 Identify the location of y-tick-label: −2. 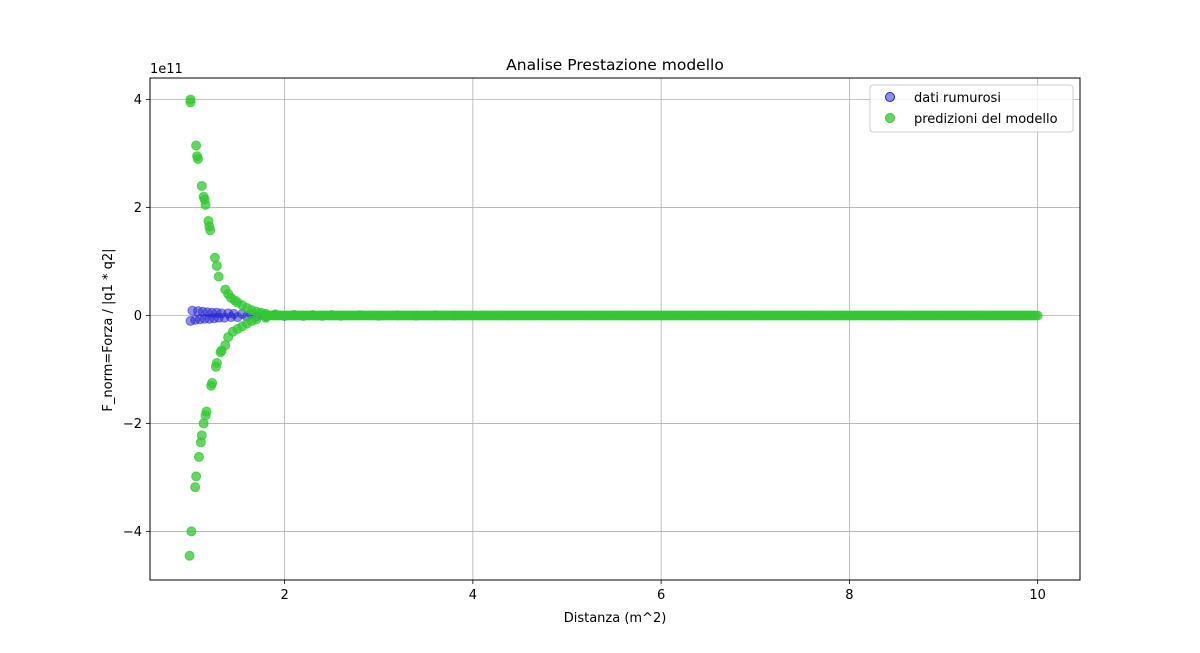
(132, 424).